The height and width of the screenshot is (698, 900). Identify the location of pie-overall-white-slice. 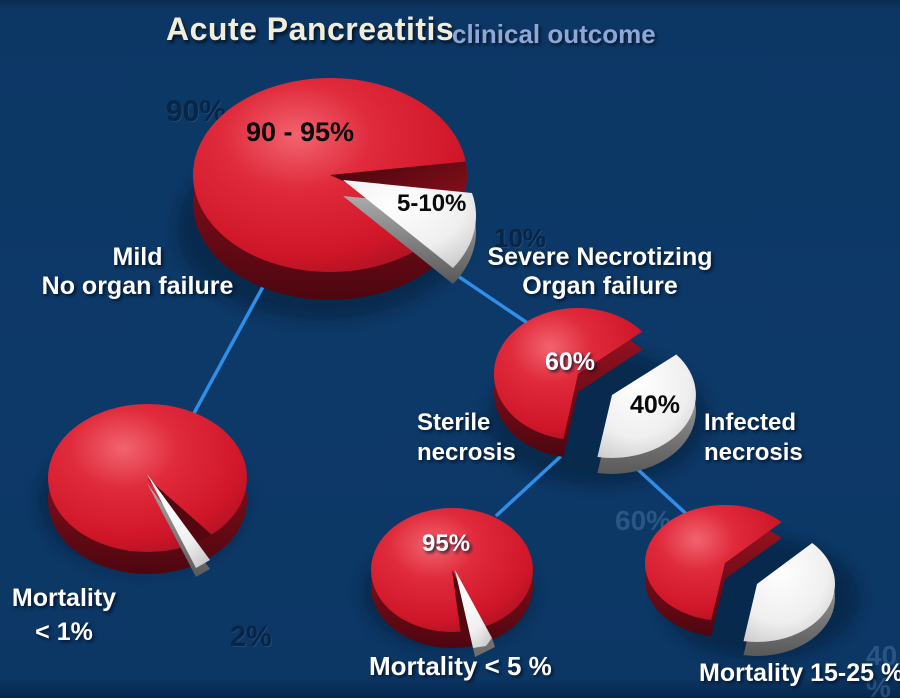
(410, 224).